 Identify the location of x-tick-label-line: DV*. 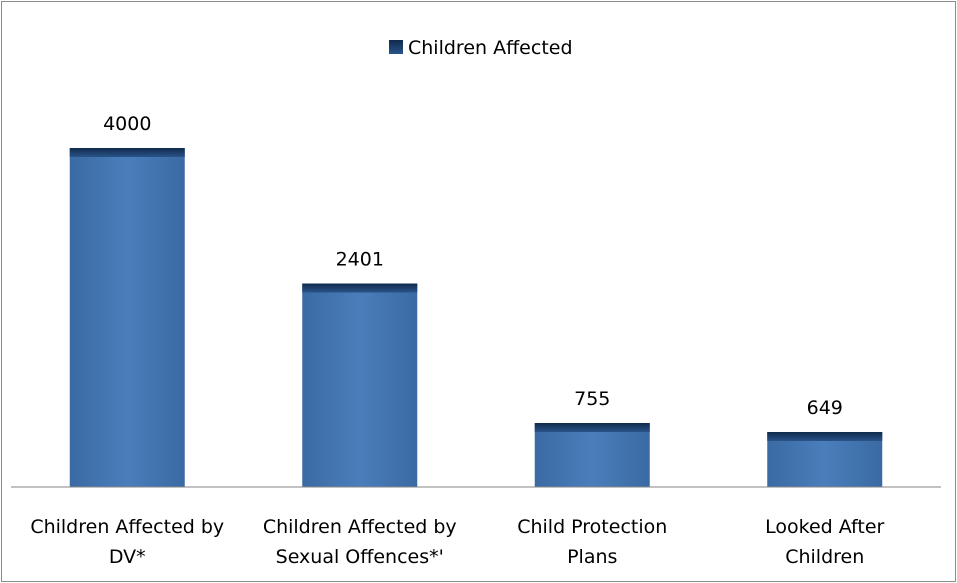
(127, 557).